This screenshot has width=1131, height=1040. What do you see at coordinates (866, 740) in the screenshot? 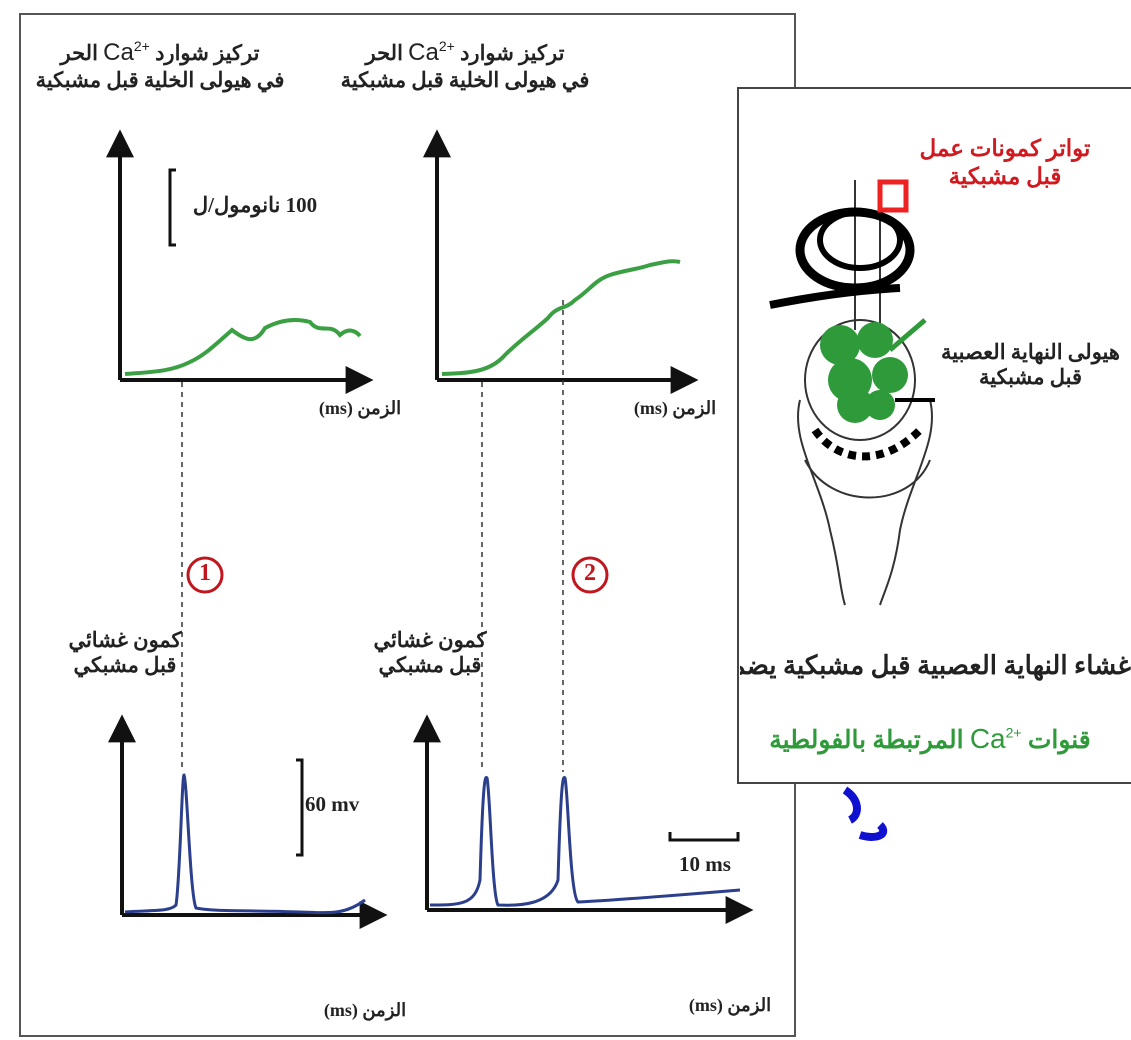
I see `label-part: المرتبطة بالفولطية` at bounding box center [866, 740].